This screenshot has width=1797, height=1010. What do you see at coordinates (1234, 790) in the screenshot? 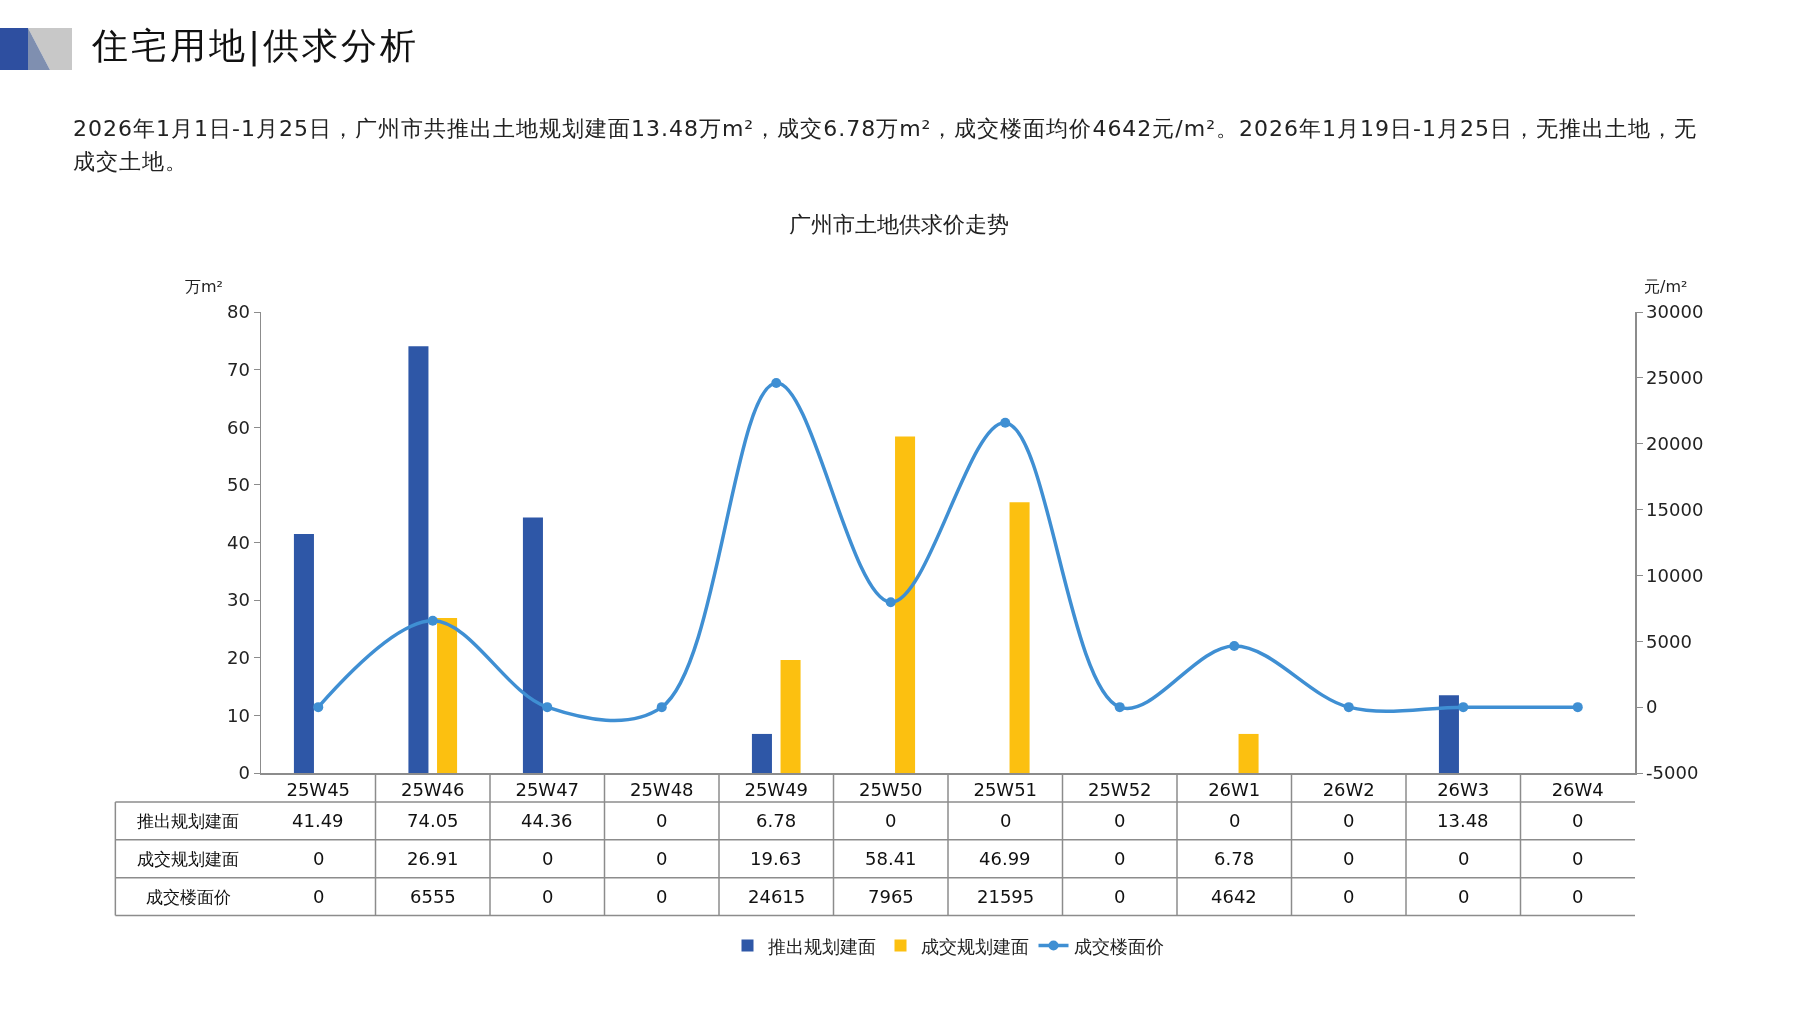
I see `x-tick-label: 26W1` at bounding box center [1234, 790].